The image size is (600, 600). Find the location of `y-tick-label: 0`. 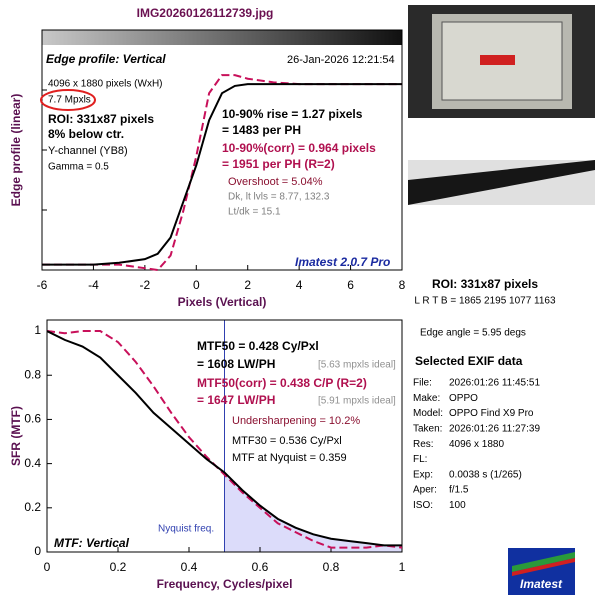

y-tick-label: 0 is located at coordinates (37, 551).